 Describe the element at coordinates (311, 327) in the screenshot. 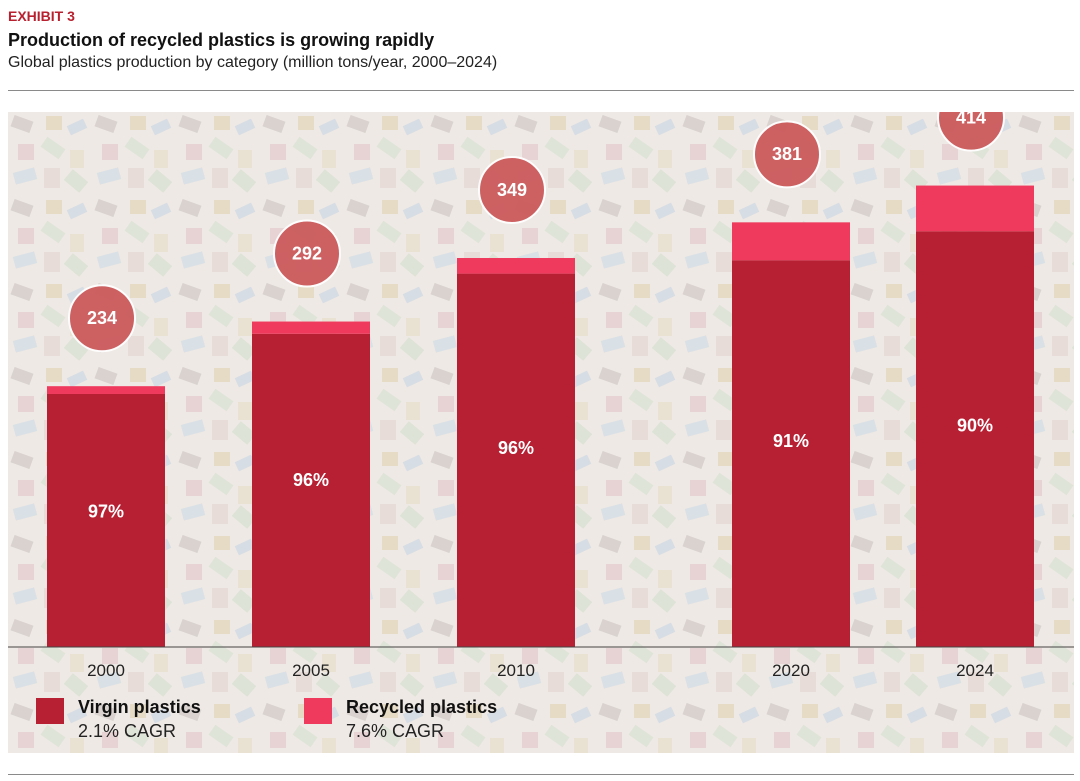

I see `bar-recycled-2005` at that location.